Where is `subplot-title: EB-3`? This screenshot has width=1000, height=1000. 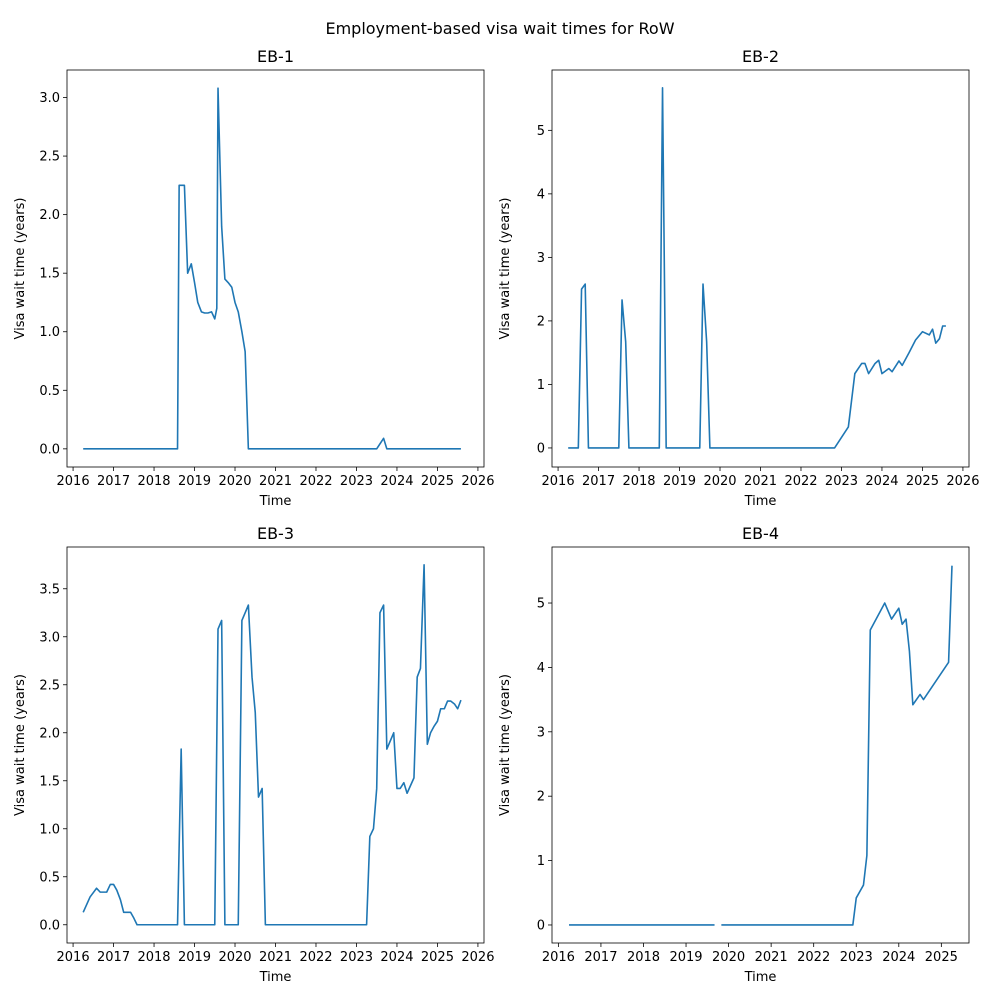
subplot-title: EB-3 is located at coordinates (275, 533).